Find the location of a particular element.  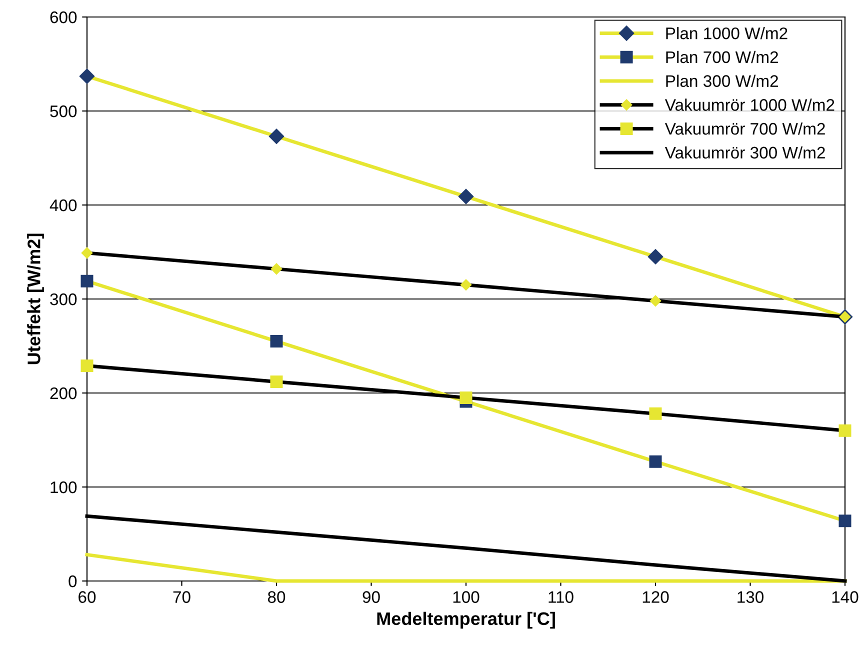

x-tick-label: 100 is located at coordinates (466, 597).